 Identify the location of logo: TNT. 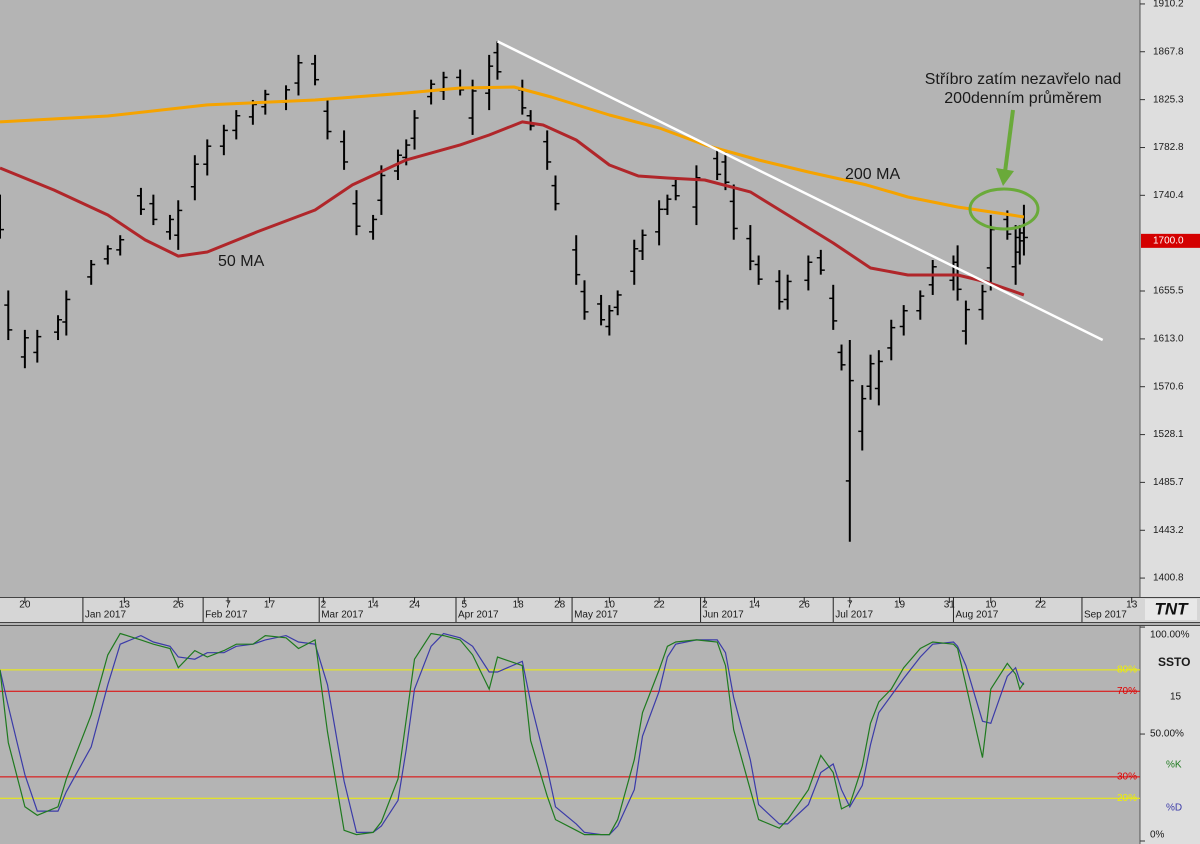
(1171, 608).